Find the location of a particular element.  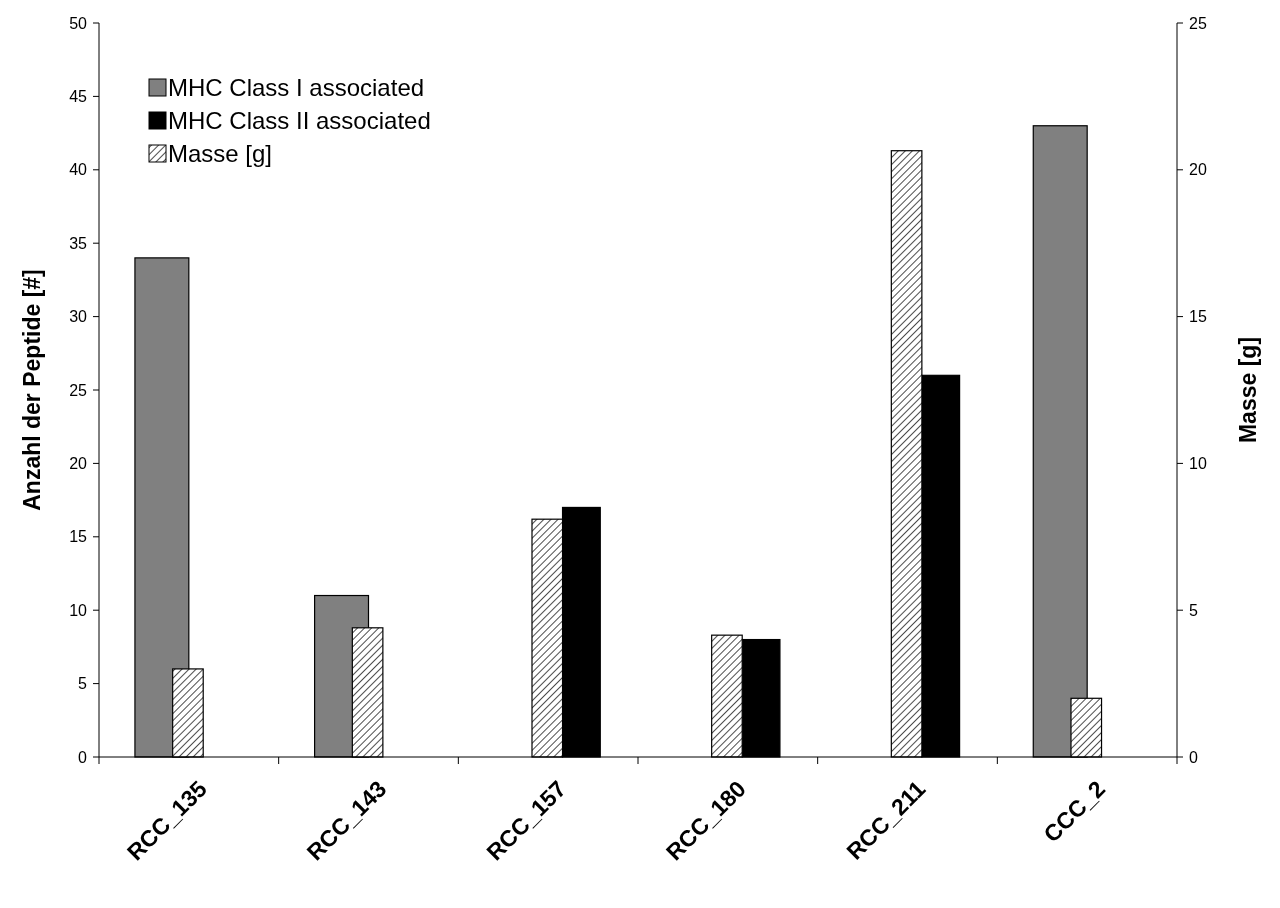

y-tick-label: 0 is located at coordinates (83, 757).